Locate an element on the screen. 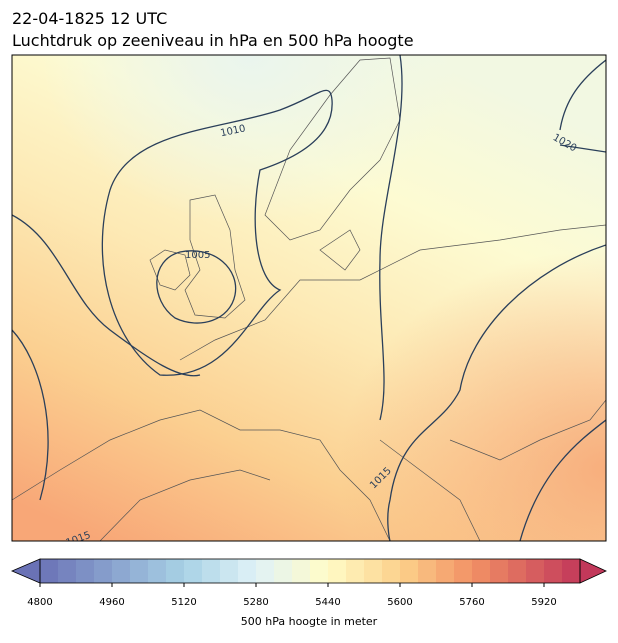 This screenshot has height=643, width=618. colorbar-tick-label: 4800 is located at coordinates (39, 602).